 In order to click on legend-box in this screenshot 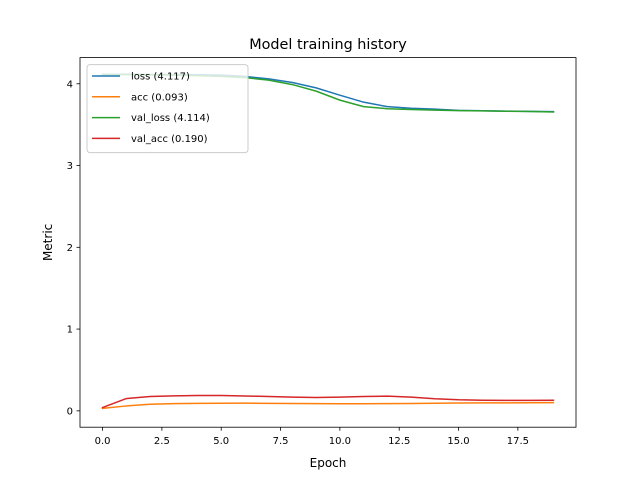, I will do `click(167, 109)`.